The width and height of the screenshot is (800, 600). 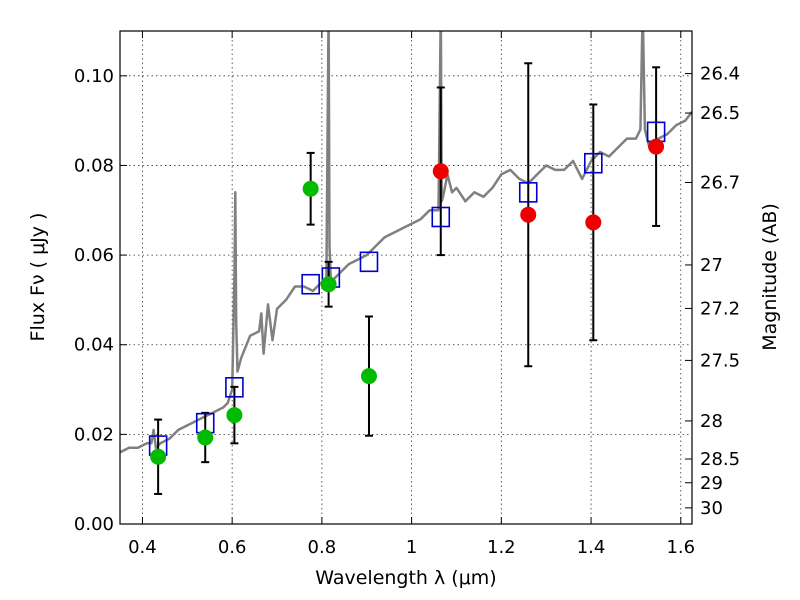 I want to click on x-tick-label: 1.4, so click(x=591, y=547).